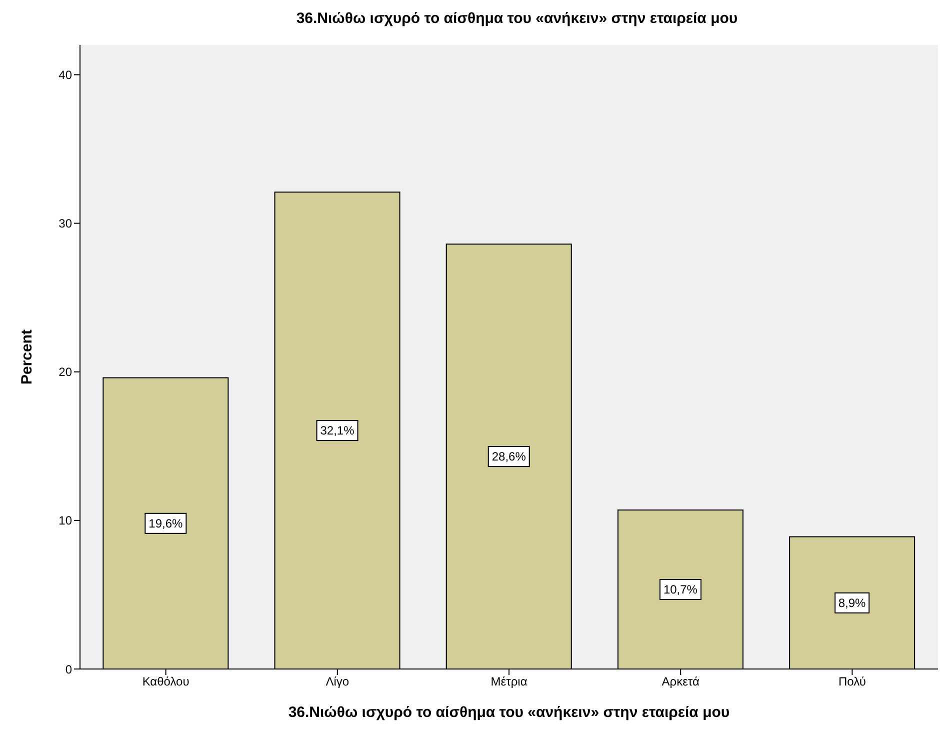 This screenshot has width=943, height=749. I want to click on data-label: 32,1%, so click(337, 431).